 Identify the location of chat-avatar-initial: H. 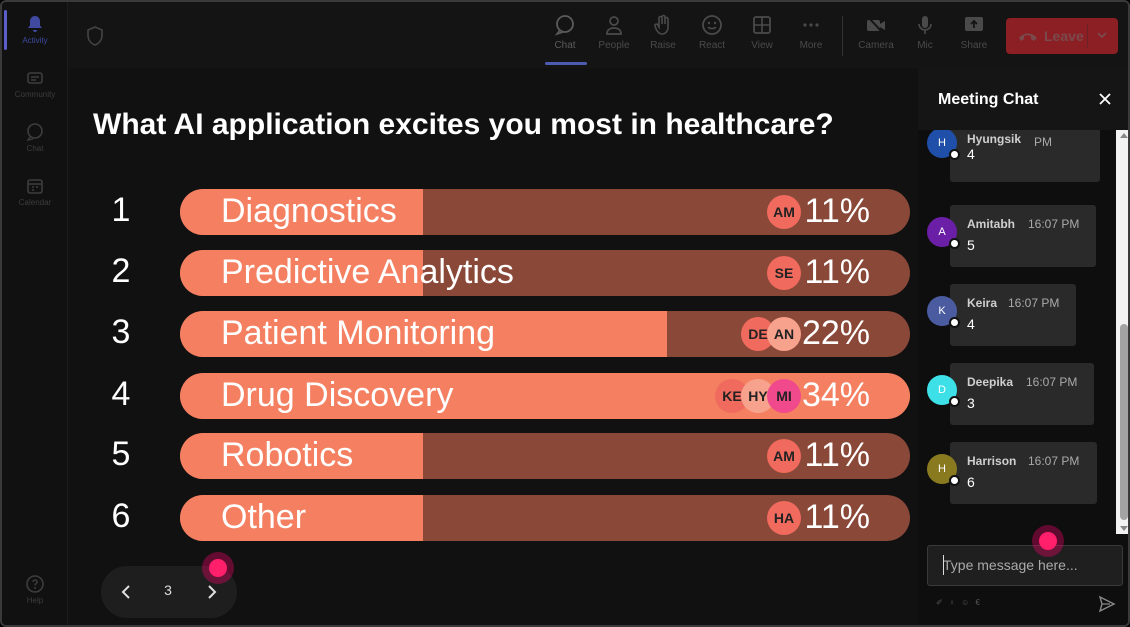
(942, 469).